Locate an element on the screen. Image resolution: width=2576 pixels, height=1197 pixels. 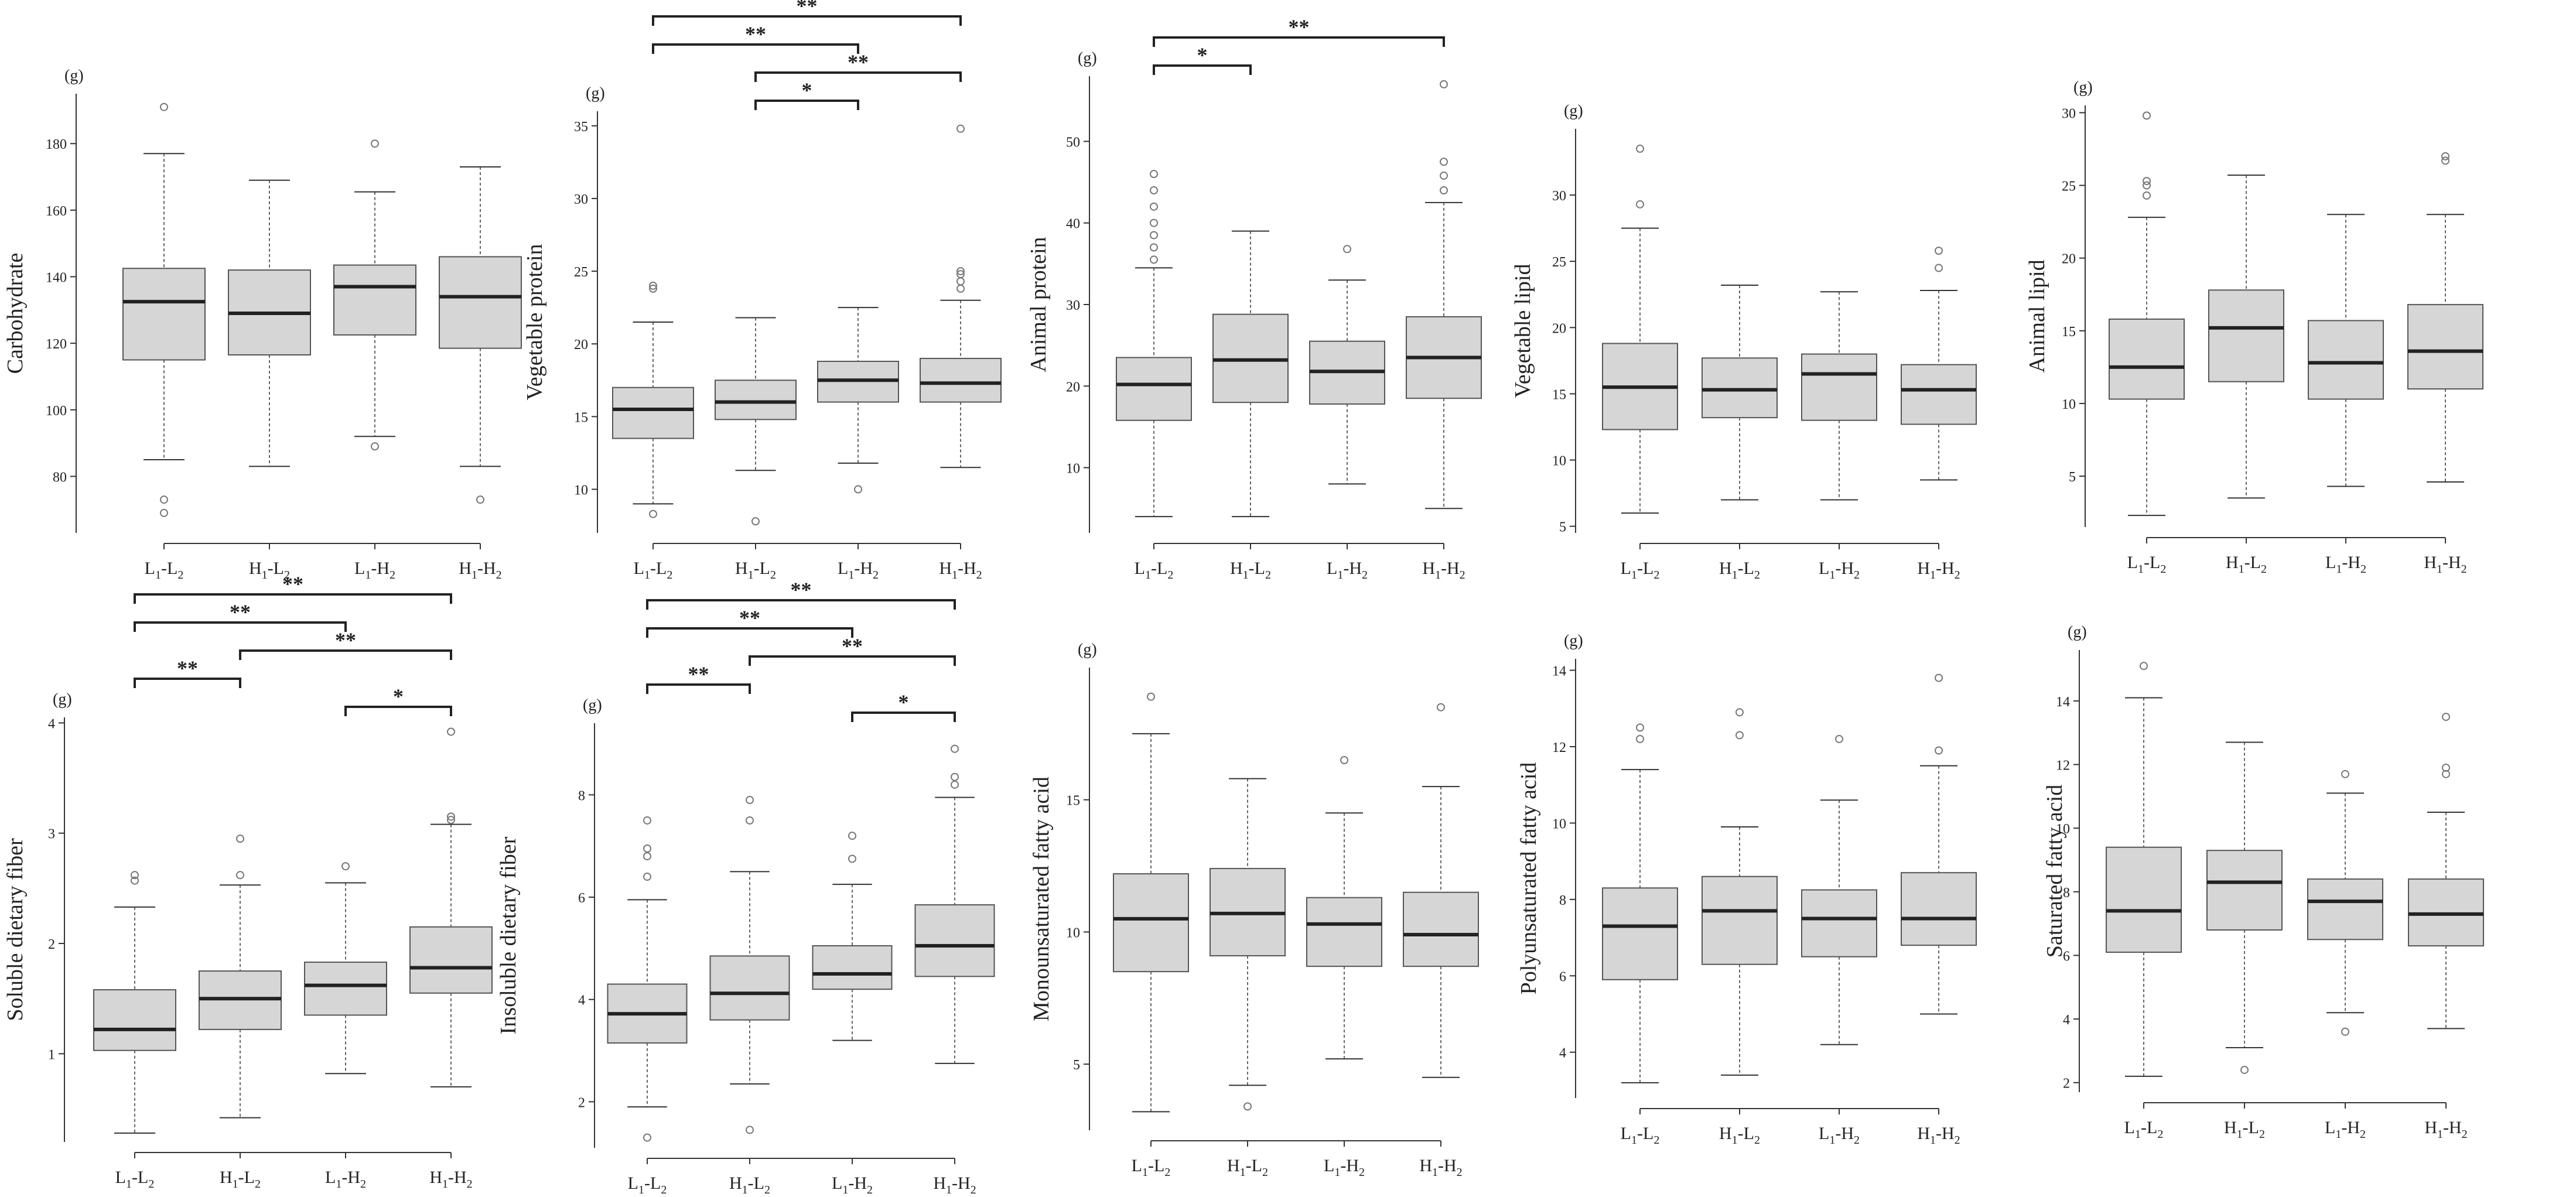
unit-label: (g) is located at coordinates (596, 93).